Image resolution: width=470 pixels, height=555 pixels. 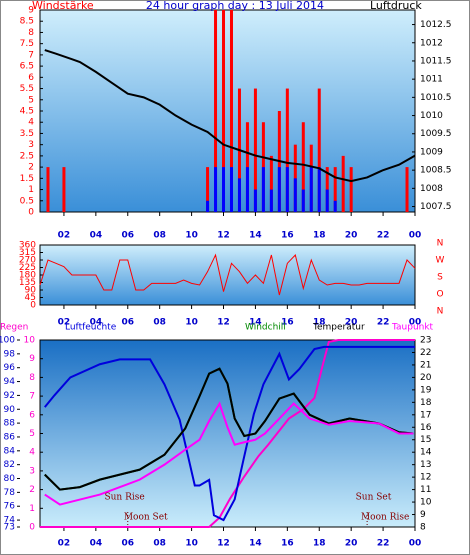 What do you see at coordinates (425, 365) in the screenshot?
I see `temp-tick-label: 21` at bounding box center [425, 365].